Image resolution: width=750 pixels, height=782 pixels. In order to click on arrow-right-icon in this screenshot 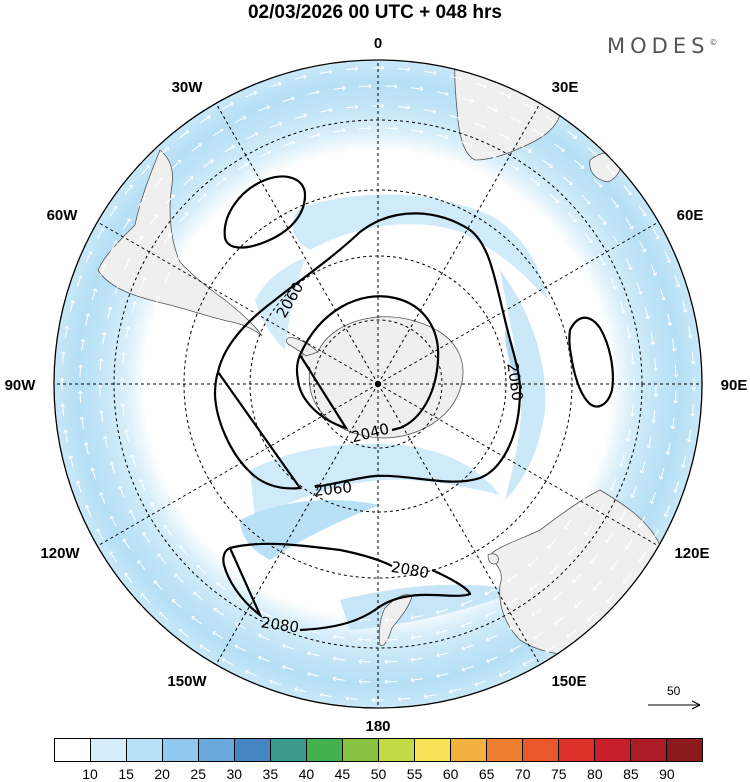, I will do `click(674, 705)`.